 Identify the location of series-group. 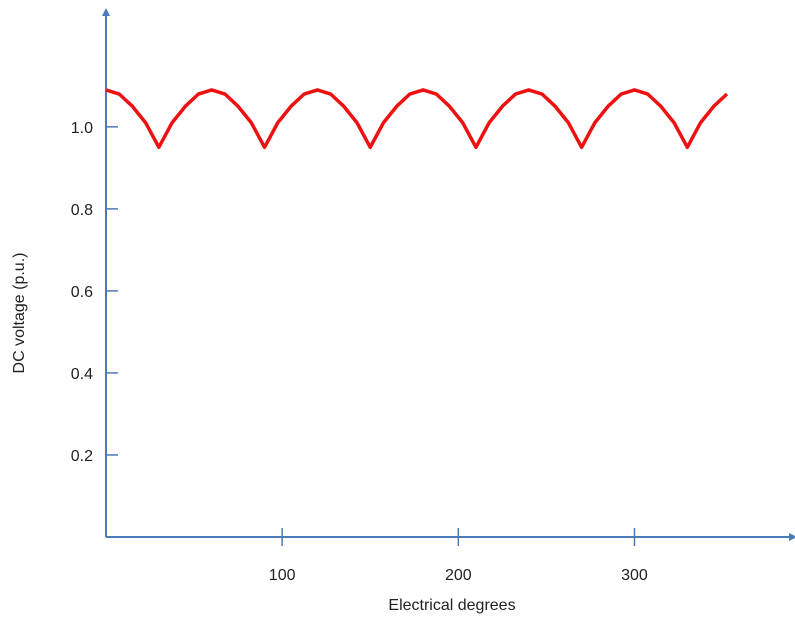
(417, 119).